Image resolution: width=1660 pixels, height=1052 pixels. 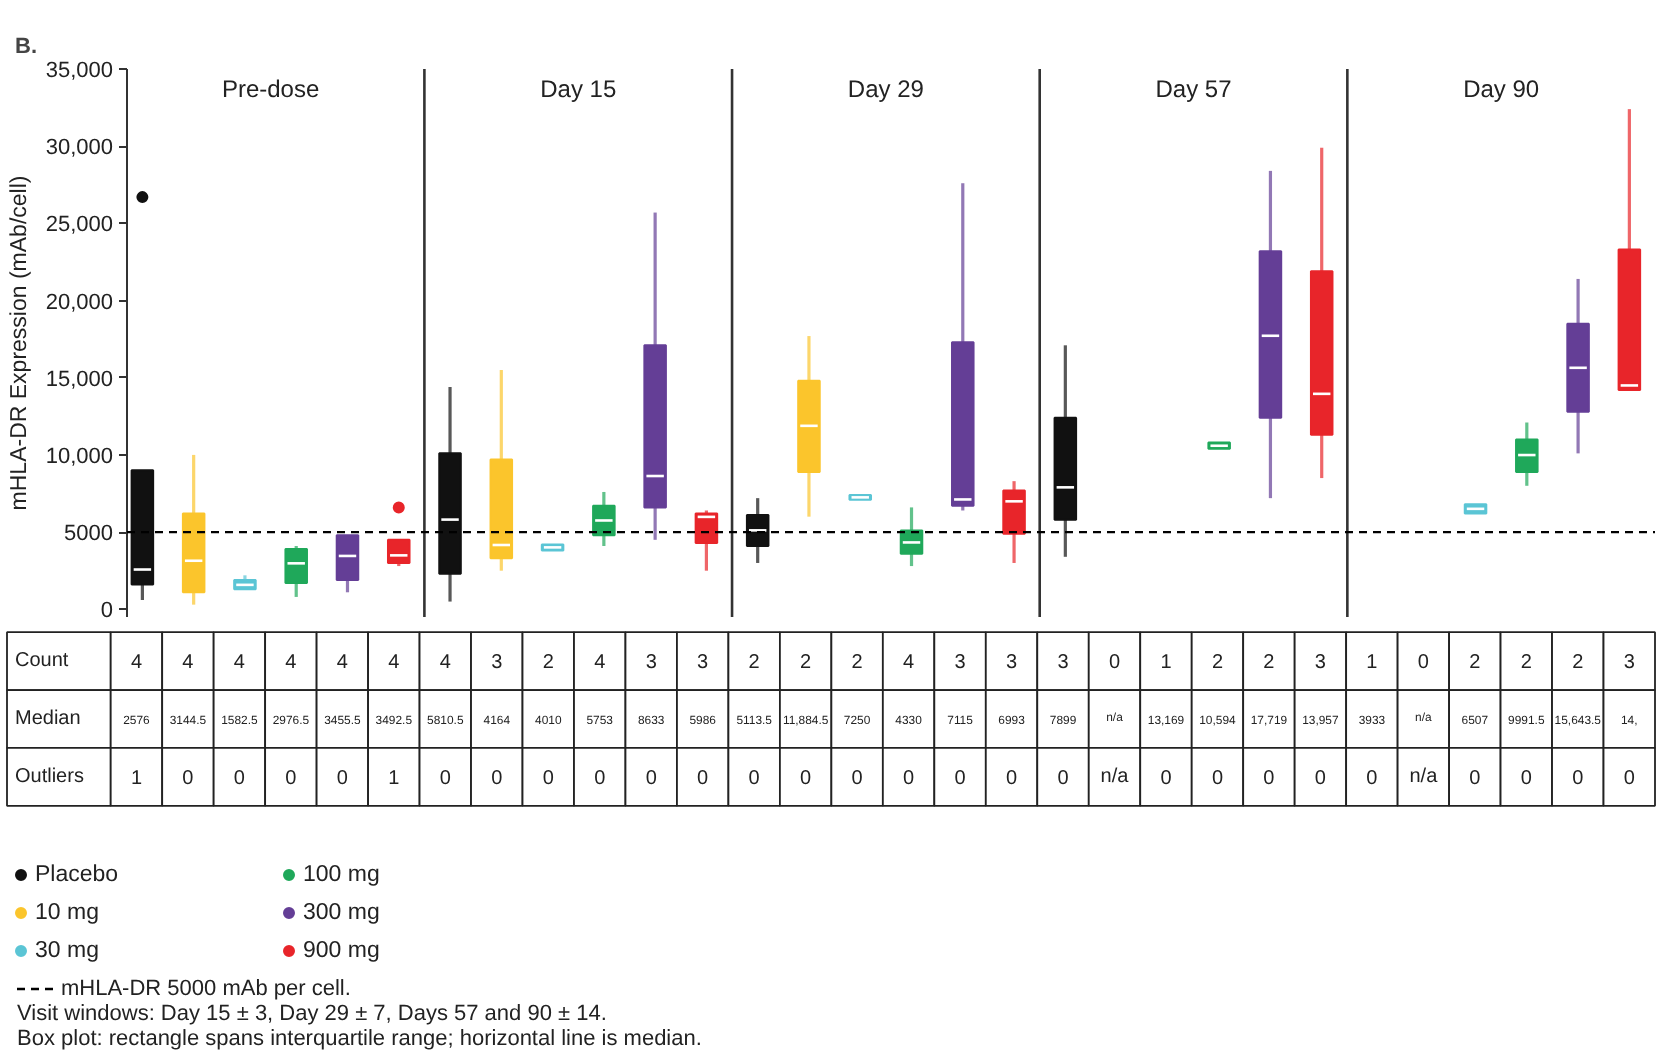 I want to click on chart-title: B., so click(x=26, y=47).